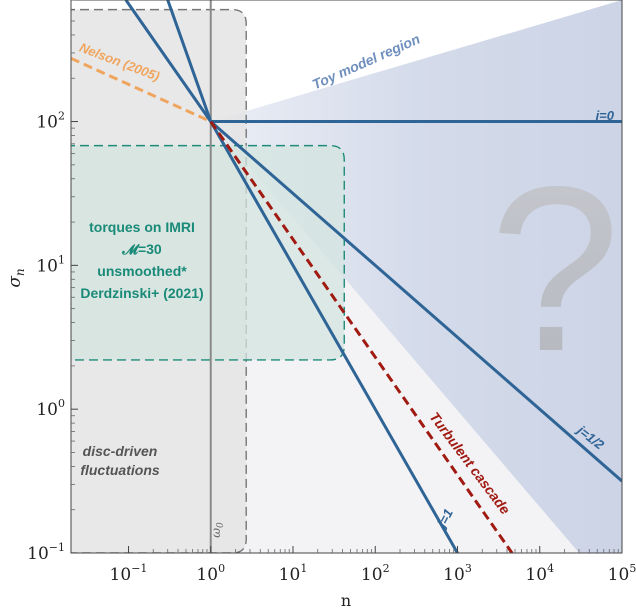  What do you see at coordinates (539, 573) in the screenshot?
I see `x-tick-label: 10⁴` at bounding box center [539, 573].